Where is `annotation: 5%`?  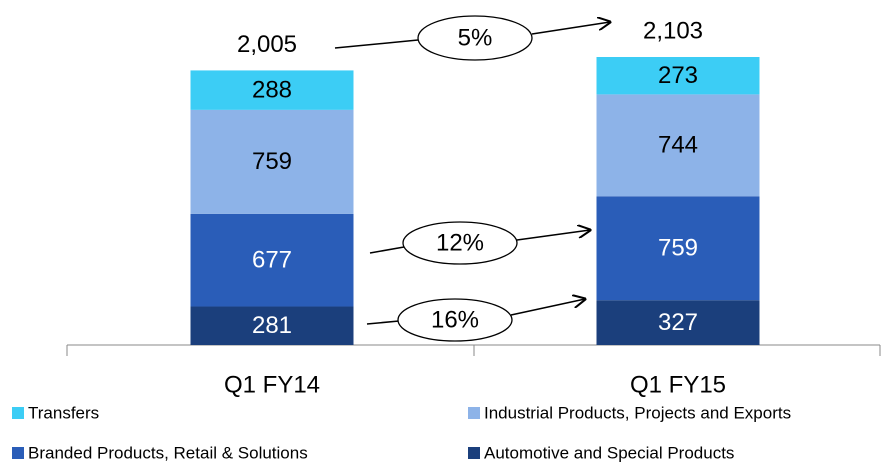 annotation: 5% is located at coordinates (472, 38).